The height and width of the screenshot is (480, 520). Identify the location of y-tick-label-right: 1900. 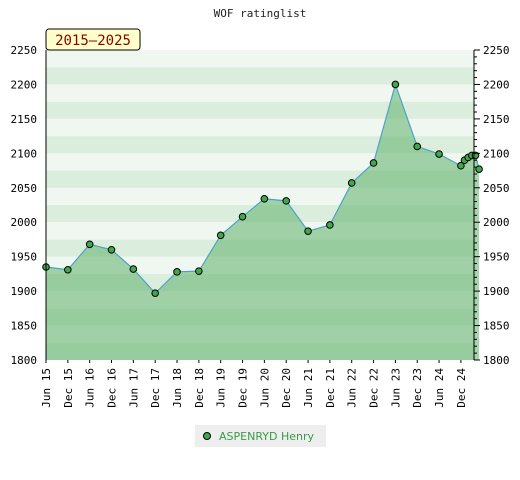
(496, 291).